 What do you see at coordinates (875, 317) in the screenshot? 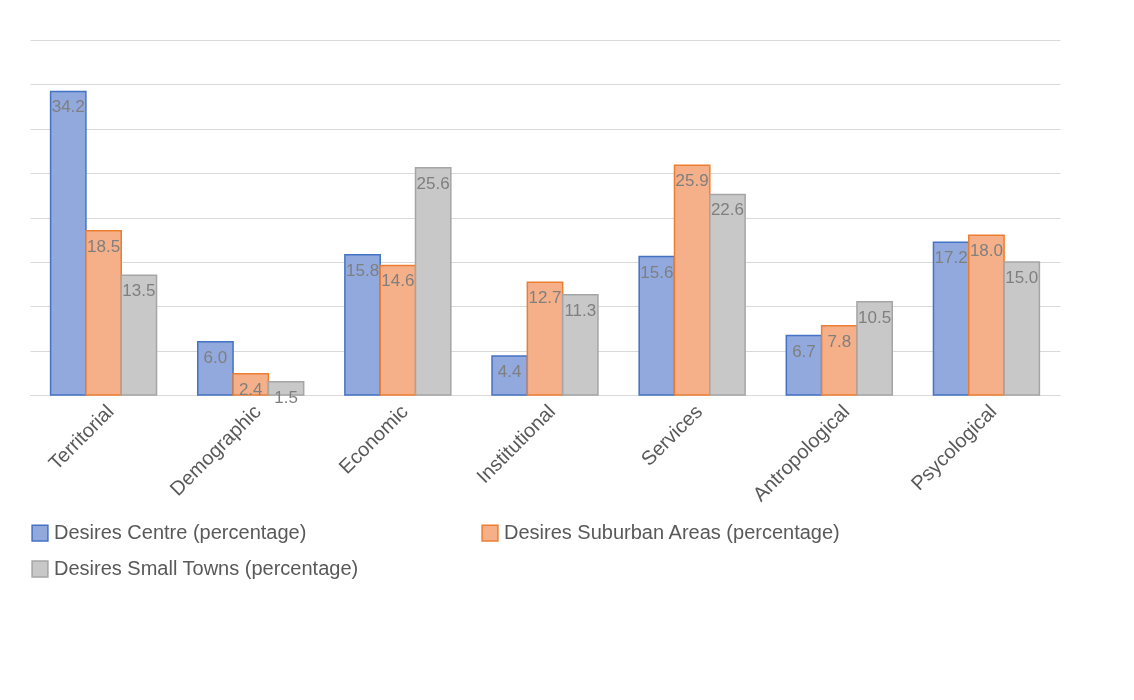
I see `data-label: 10.5` at bounding box center [875, 317].